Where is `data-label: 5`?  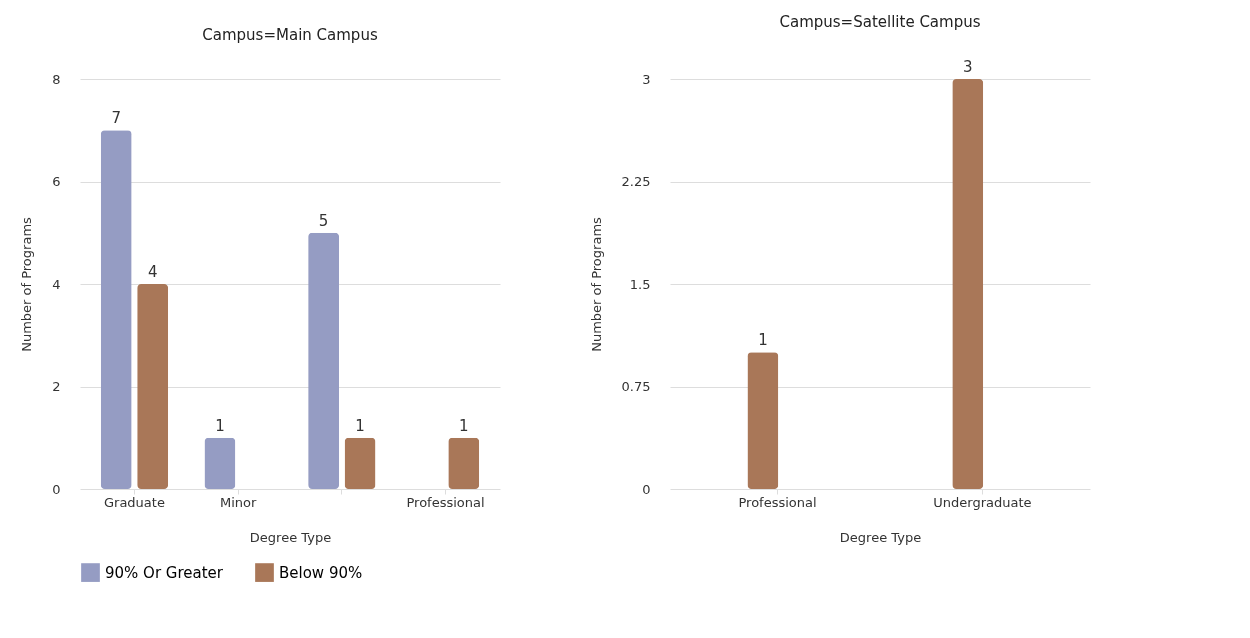
data-label: 5 is located at coordinates (323, 220).